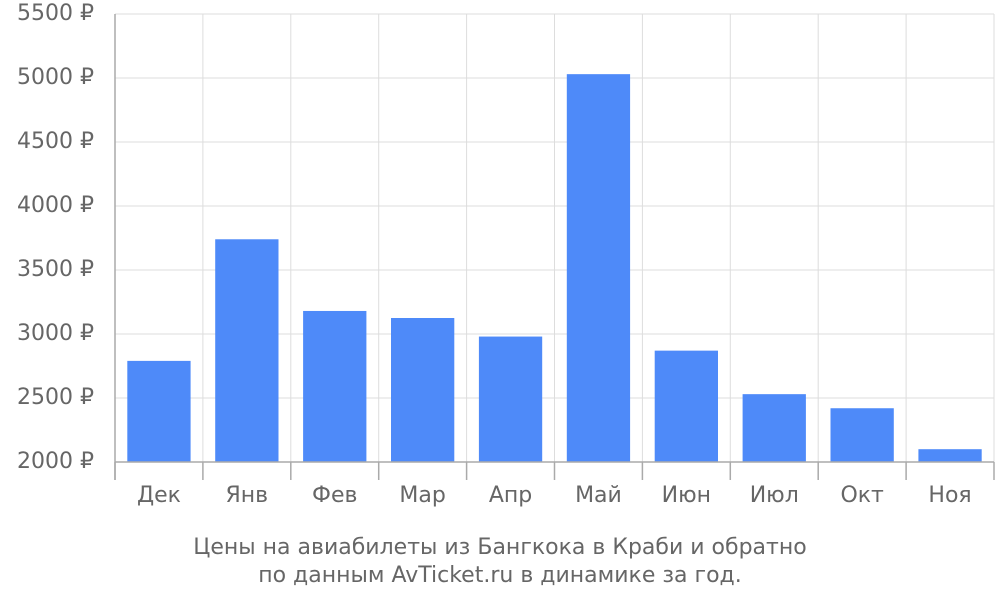 The width and height of the screenshot is (1000, 600). I want to click on chart-subtitle: по данным AvTicket.ru в динамике за год., so click(500, 575).